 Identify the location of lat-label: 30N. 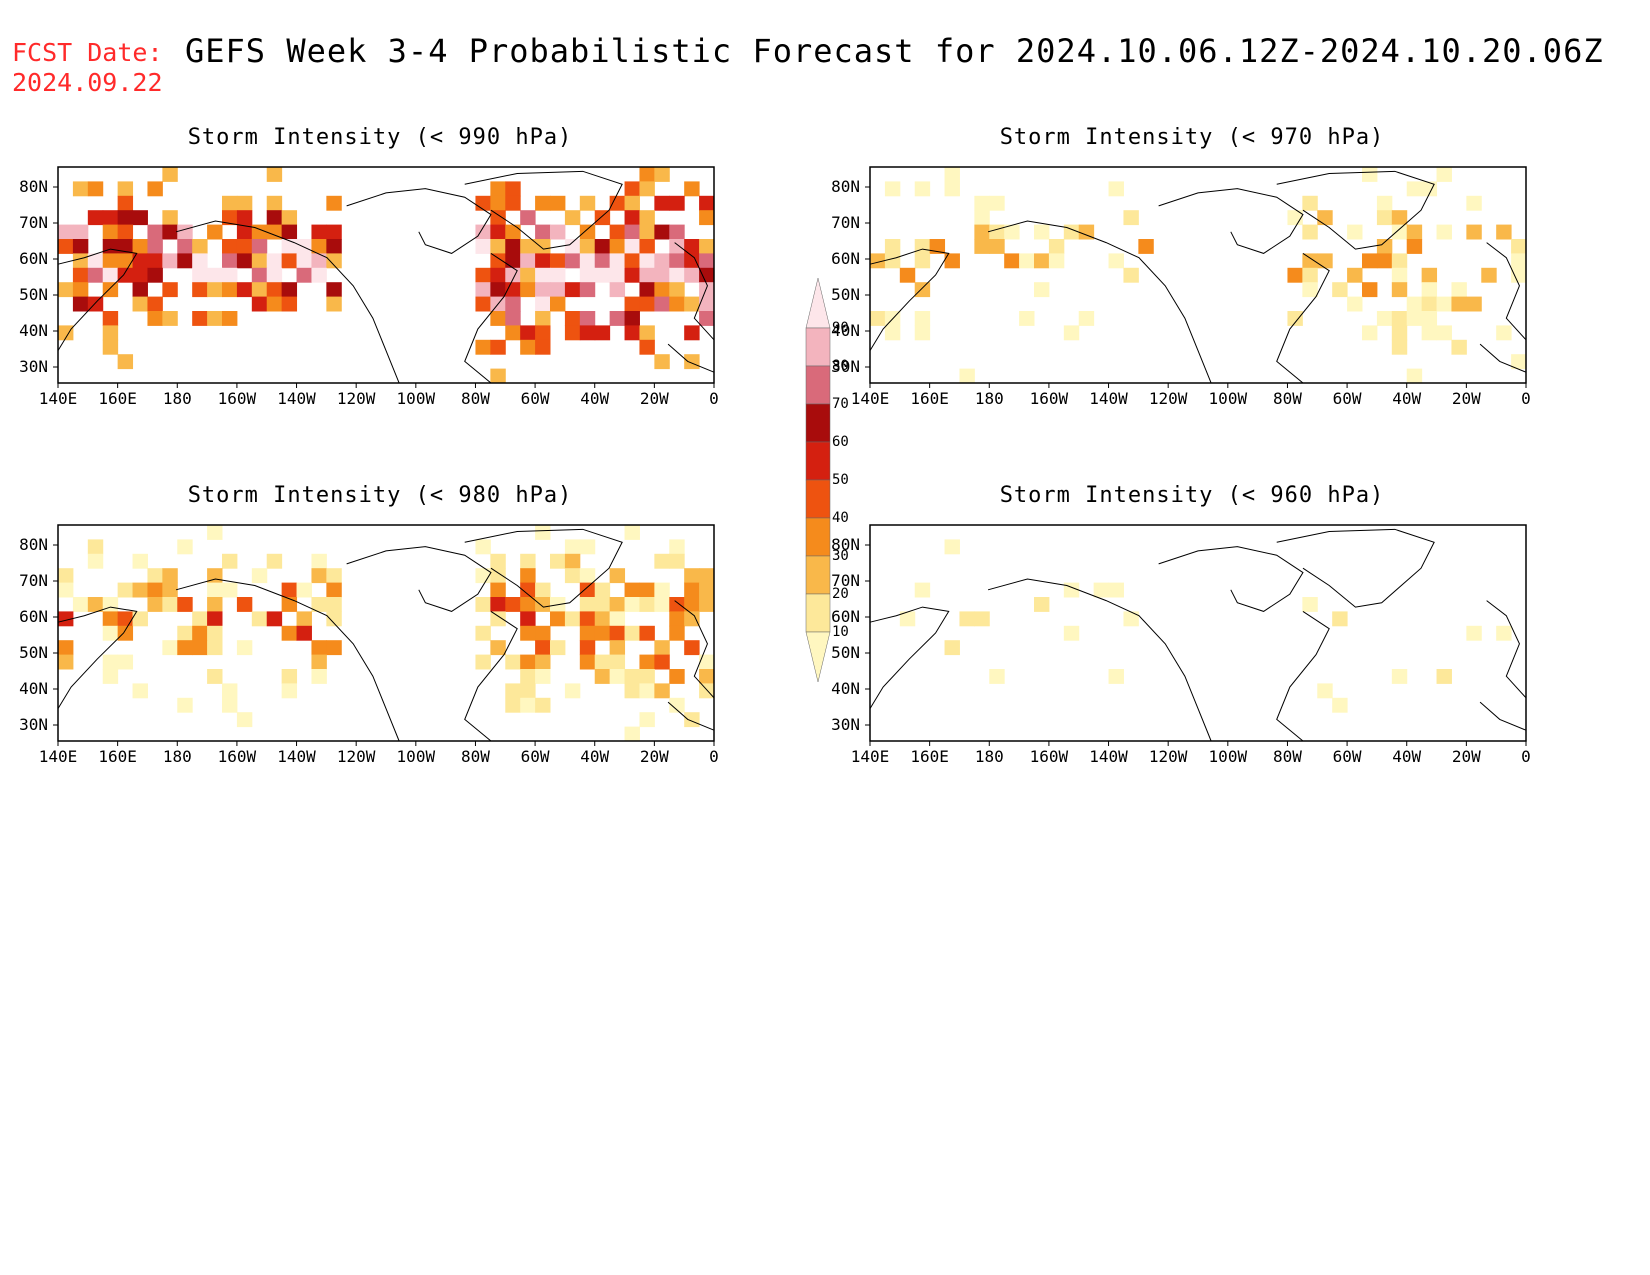
(33, 366).